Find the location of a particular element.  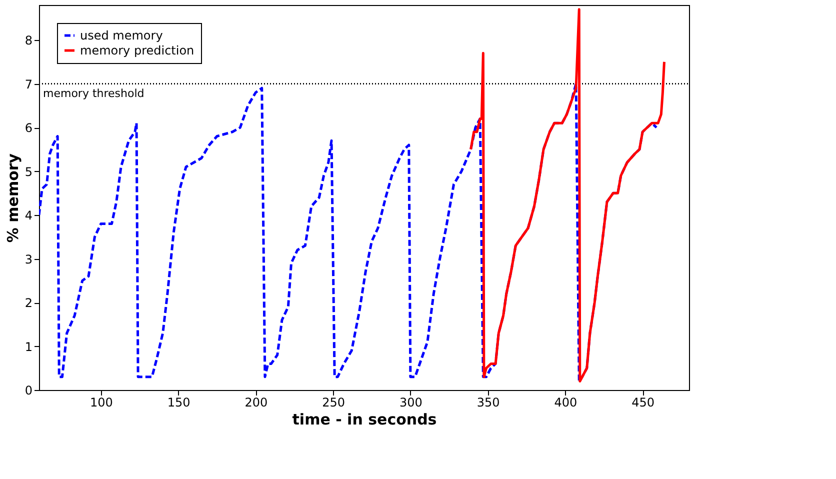

y-tick-label: 3 is located at coordinates (28, 259).